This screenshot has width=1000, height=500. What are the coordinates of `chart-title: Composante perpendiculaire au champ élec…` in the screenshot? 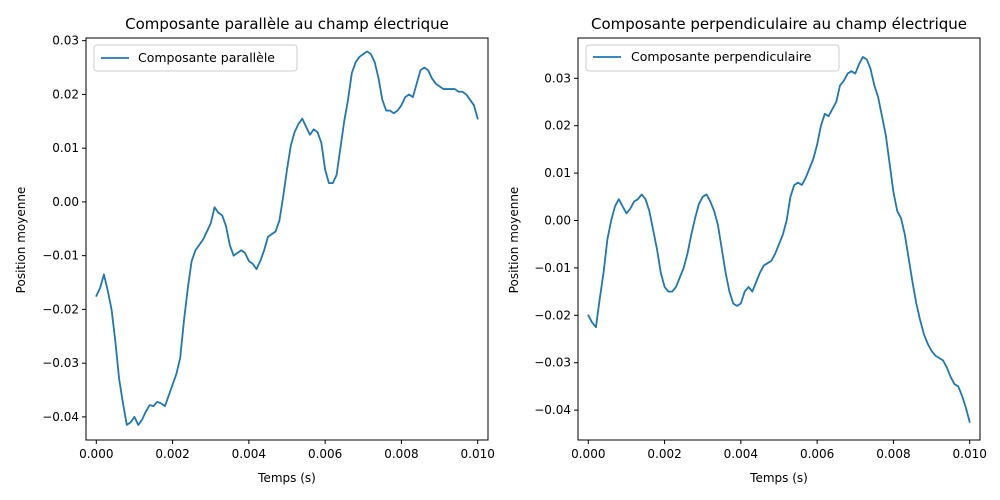 It's located at (779, 24).